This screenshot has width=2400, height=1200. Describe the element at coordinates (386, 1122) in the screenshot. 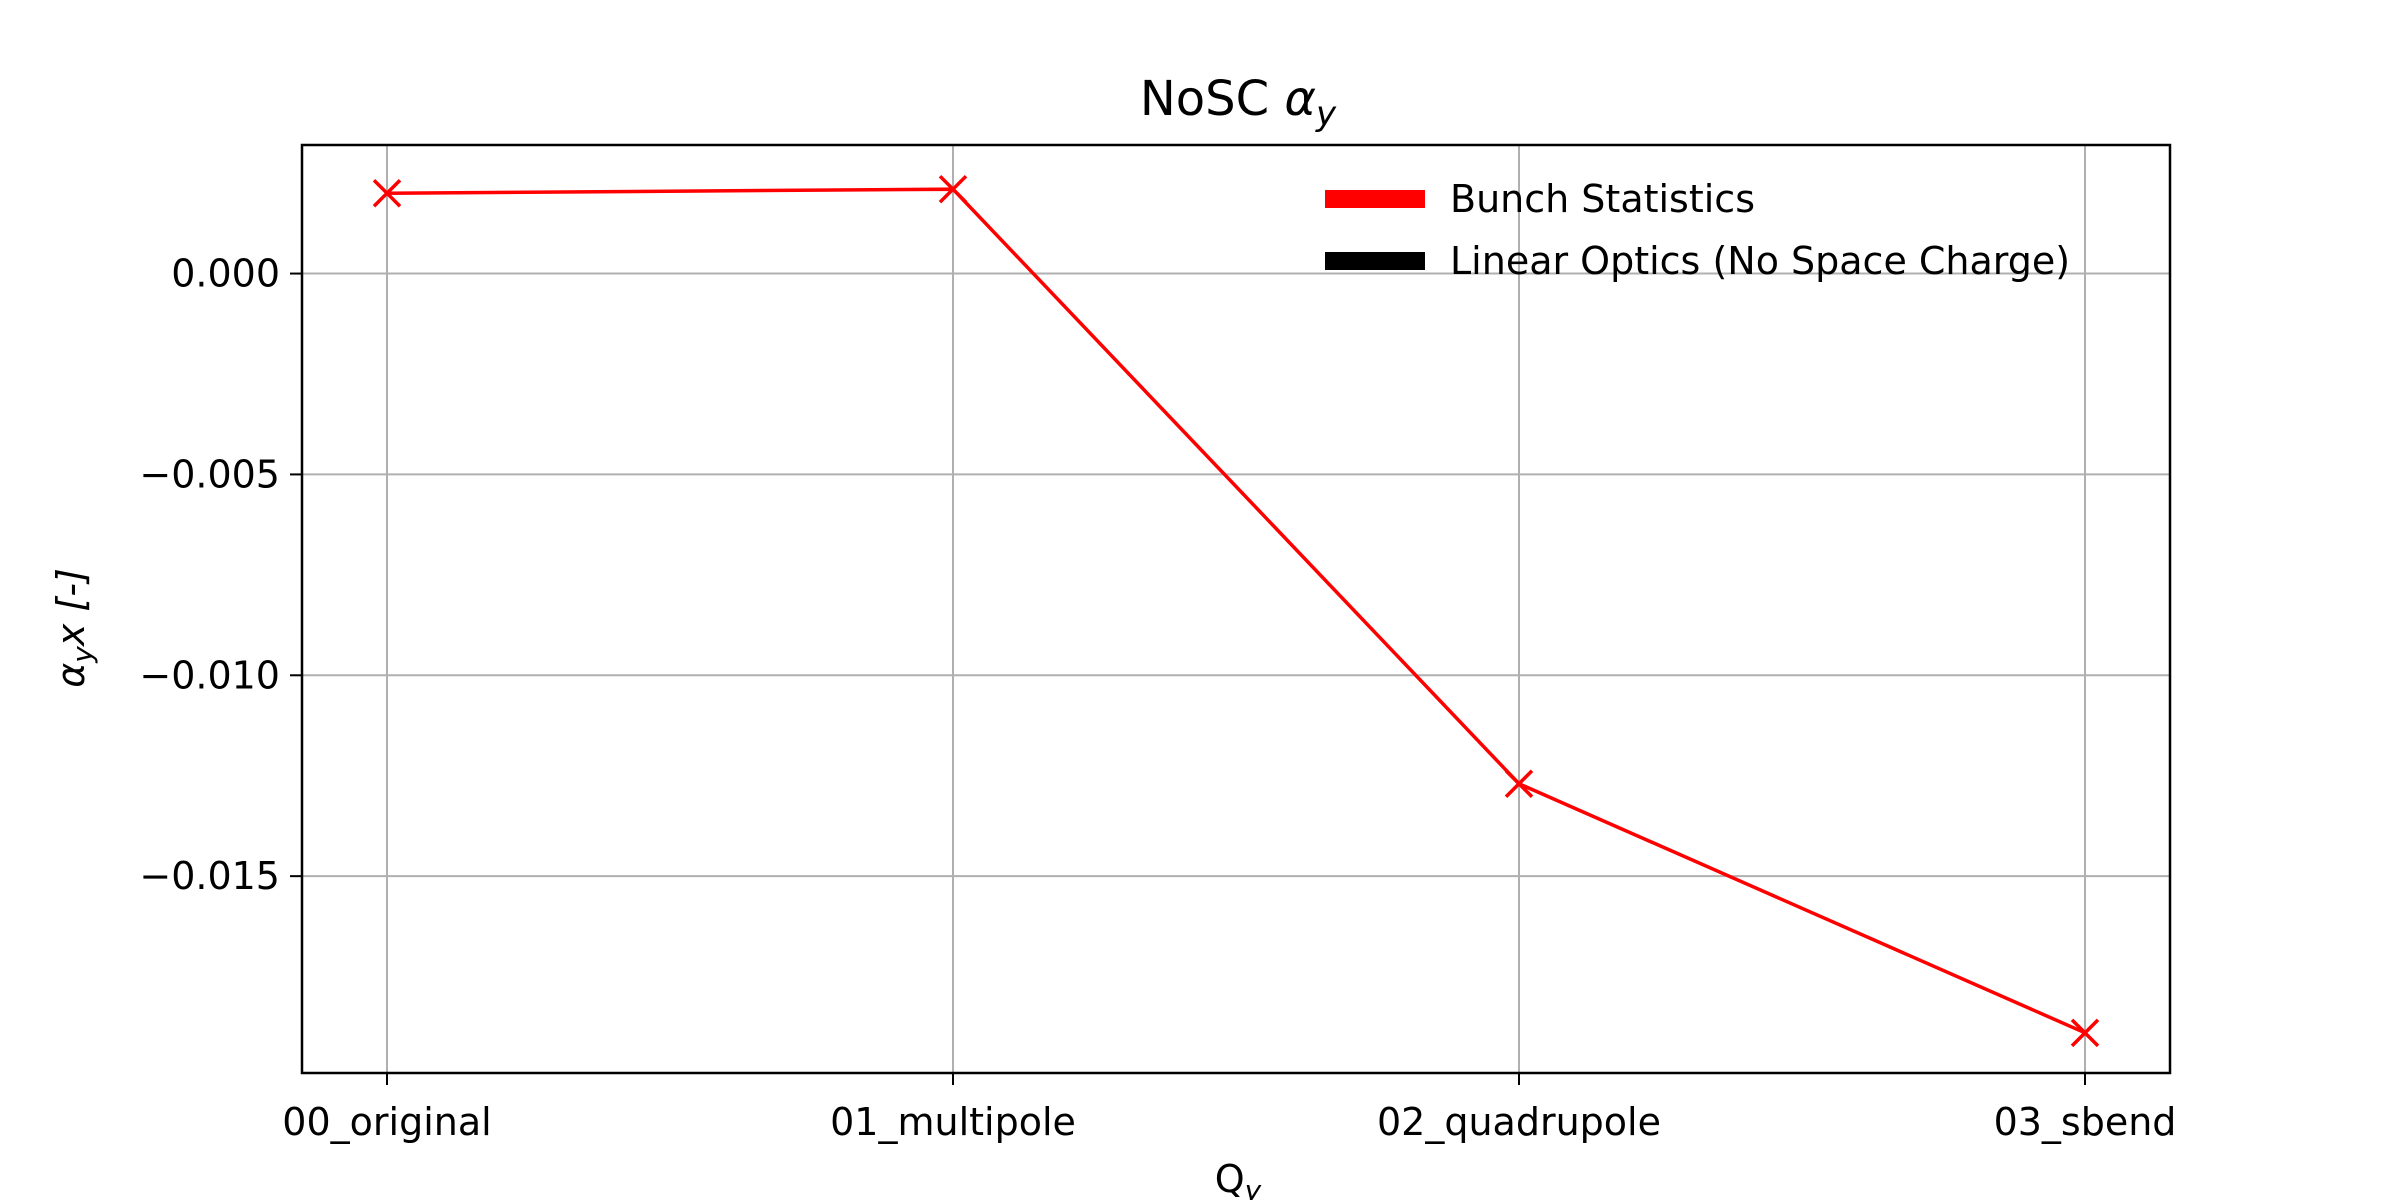

I see `x-tick-label: 00_original` at that location.